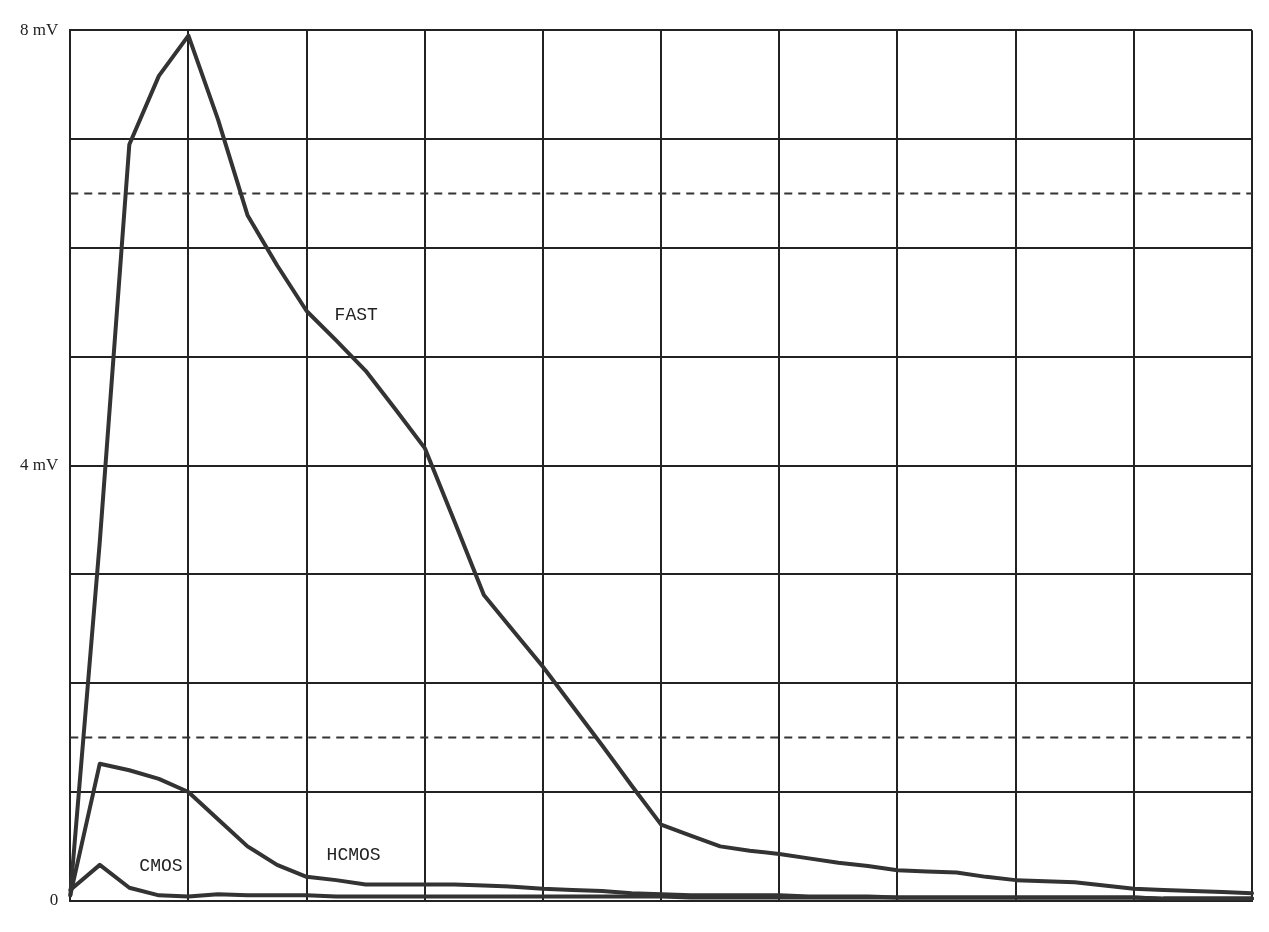 The image size is (1269, 932). What do you see at coordinates (54, 900) in the screenshot?
I see `y-tick-label: 0` at bounding box center [54, 900].